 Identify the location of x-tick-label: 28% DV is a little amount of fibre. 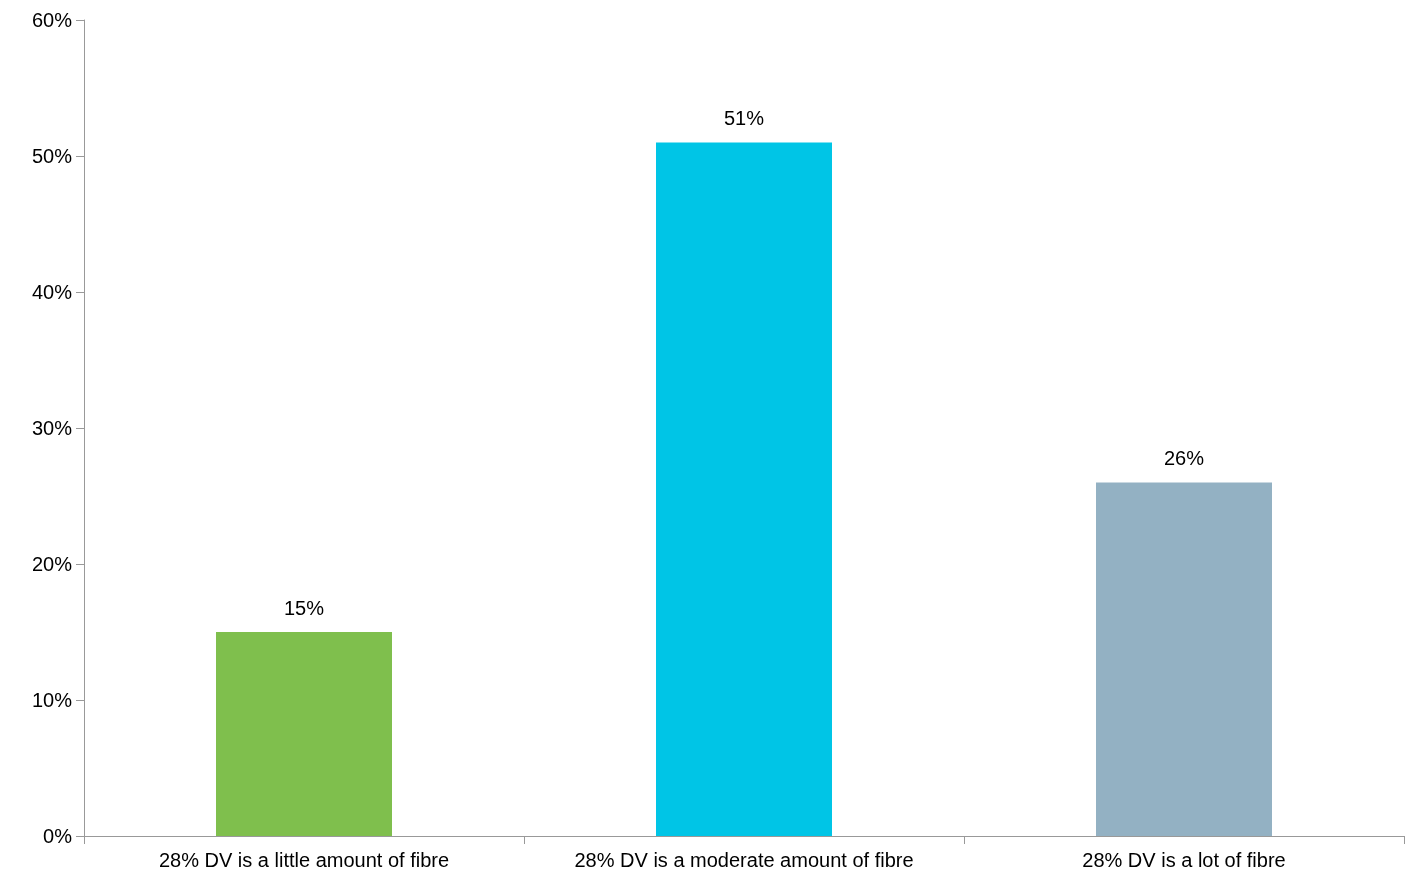
(304, 860).